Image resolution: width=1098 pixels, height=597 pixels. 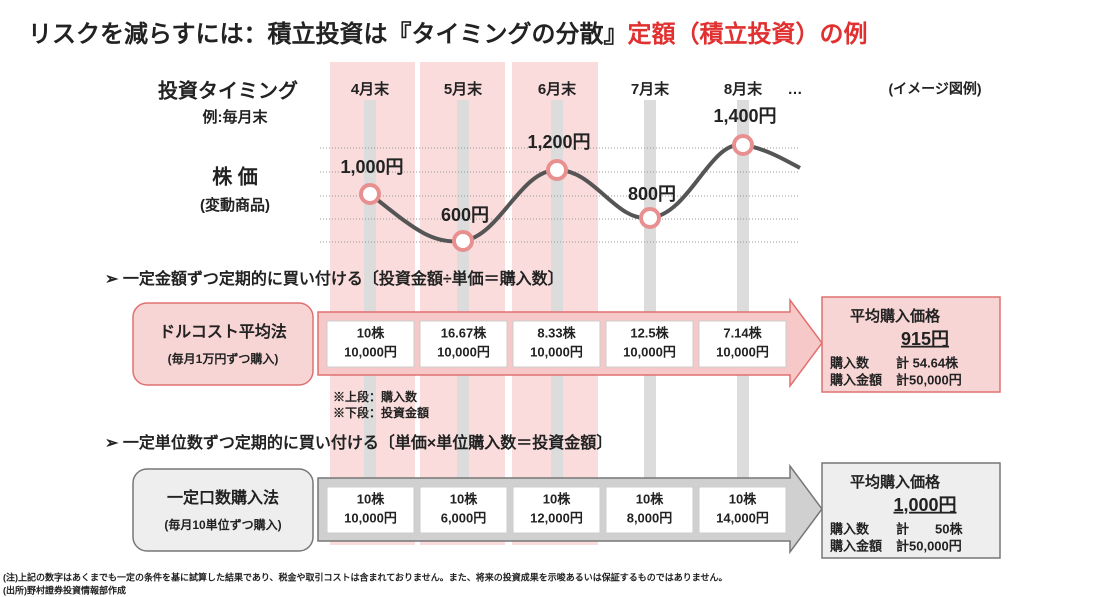 What do you see at coordinates (235, 205) in the screenshot?
I see `price-sublabel: (変動商品)` at bounding box center [235, 205].